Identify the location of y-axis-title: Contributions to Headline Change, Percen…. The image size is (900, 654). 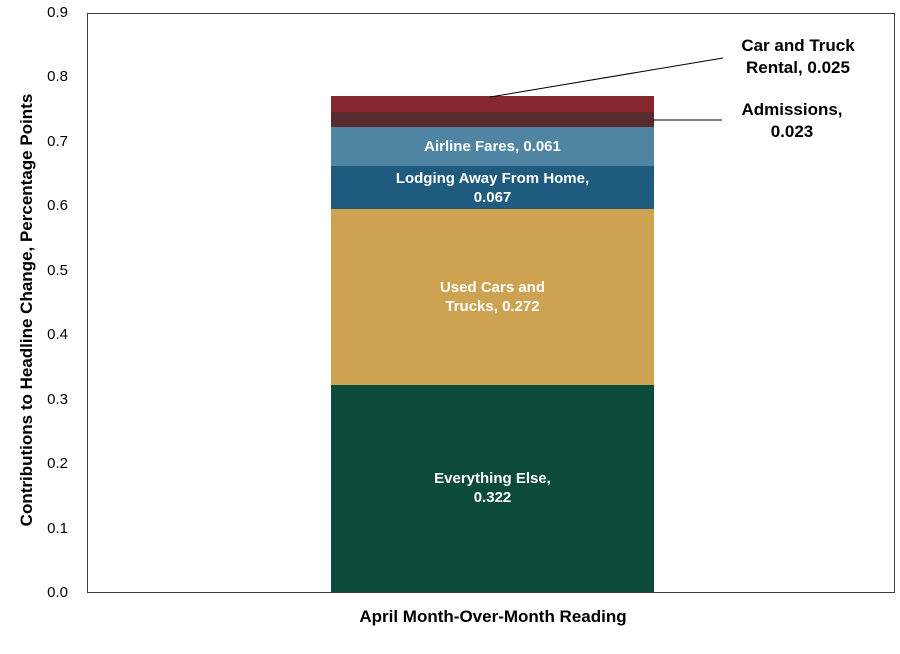
(26, 310).